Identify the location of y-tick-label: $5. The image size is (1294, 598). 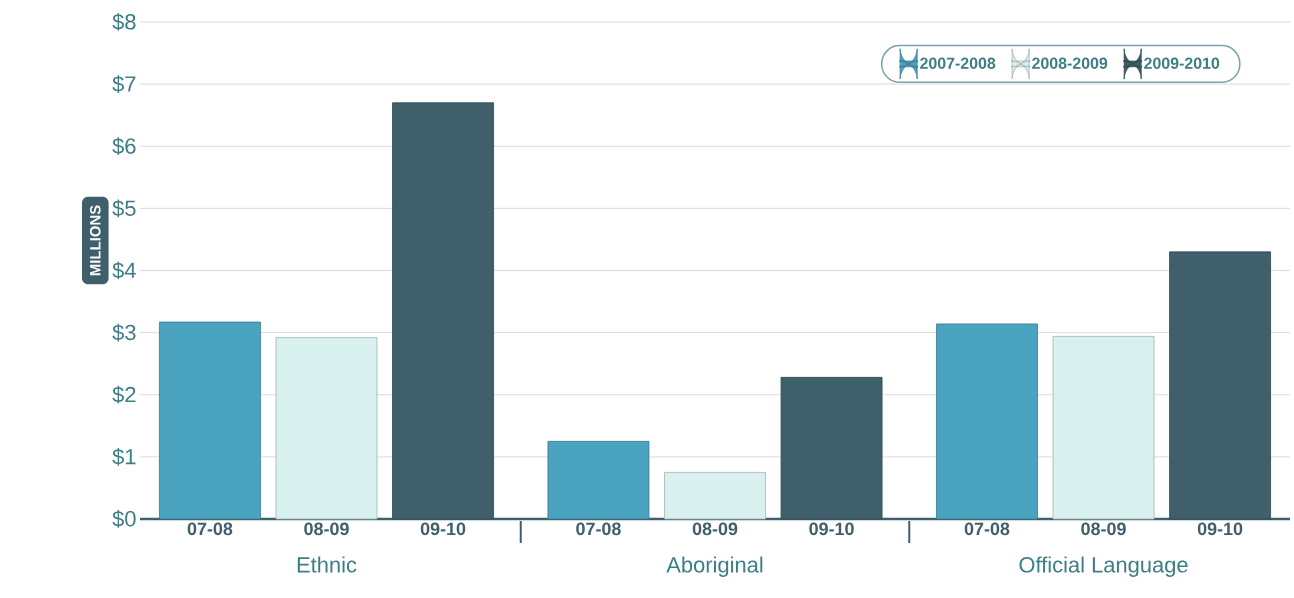
(124, 208).